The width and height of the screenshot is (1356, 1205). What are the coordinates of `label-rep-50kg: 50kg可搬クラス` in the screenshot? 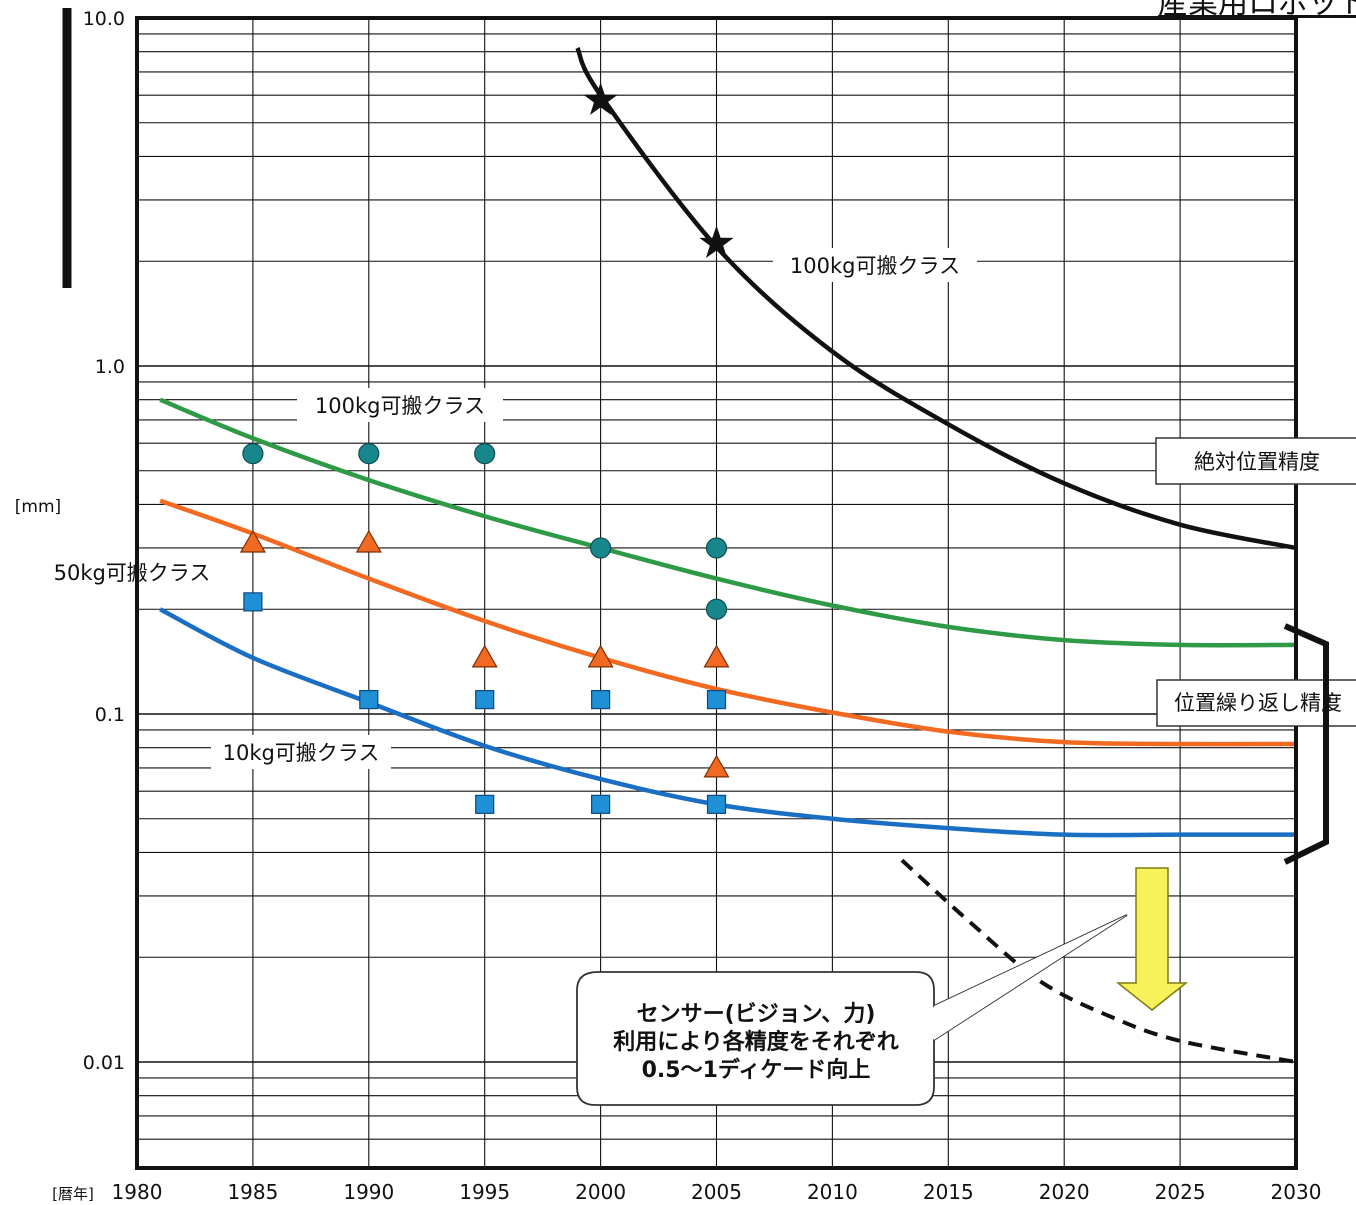 It's located at (132, 573).